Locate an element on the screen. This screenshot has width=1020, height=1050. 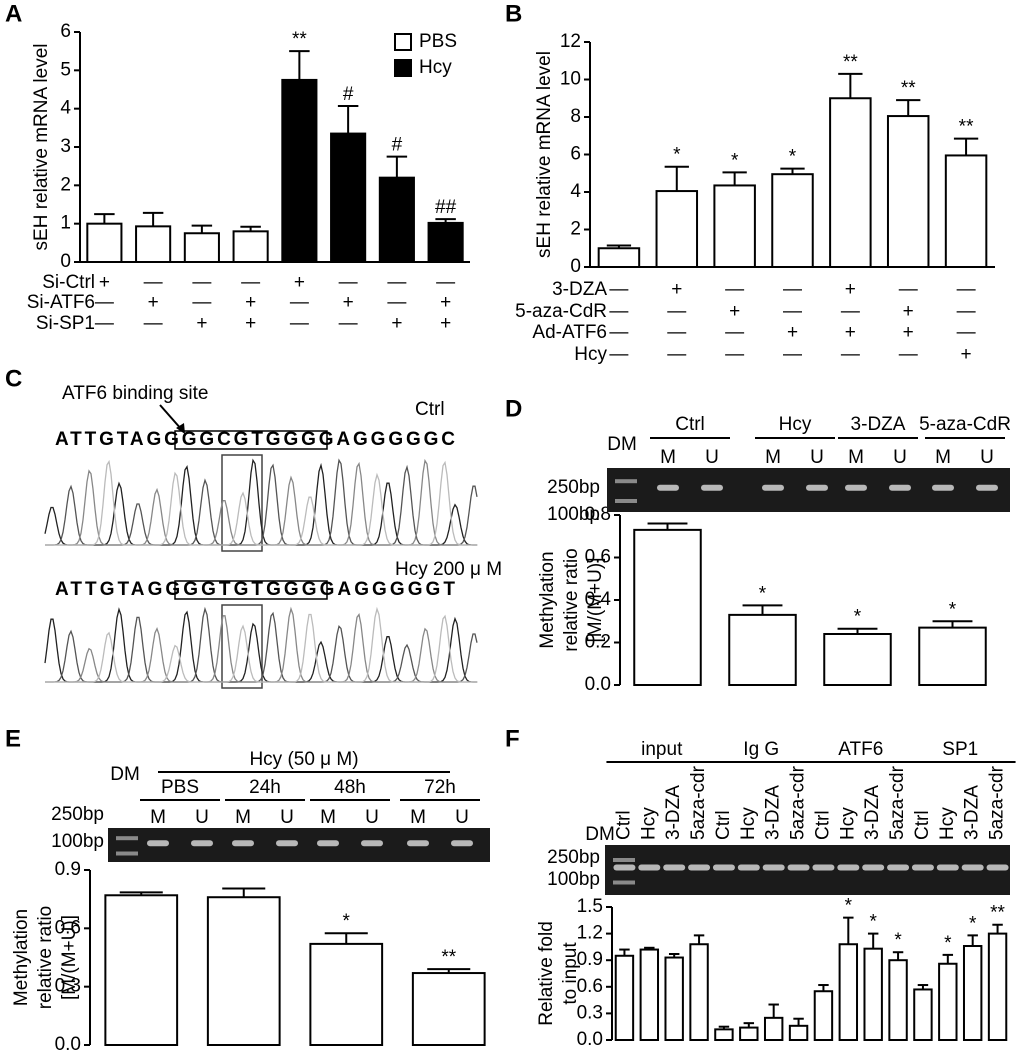
group-label: ATF6 is located at coordinates (860, 749).